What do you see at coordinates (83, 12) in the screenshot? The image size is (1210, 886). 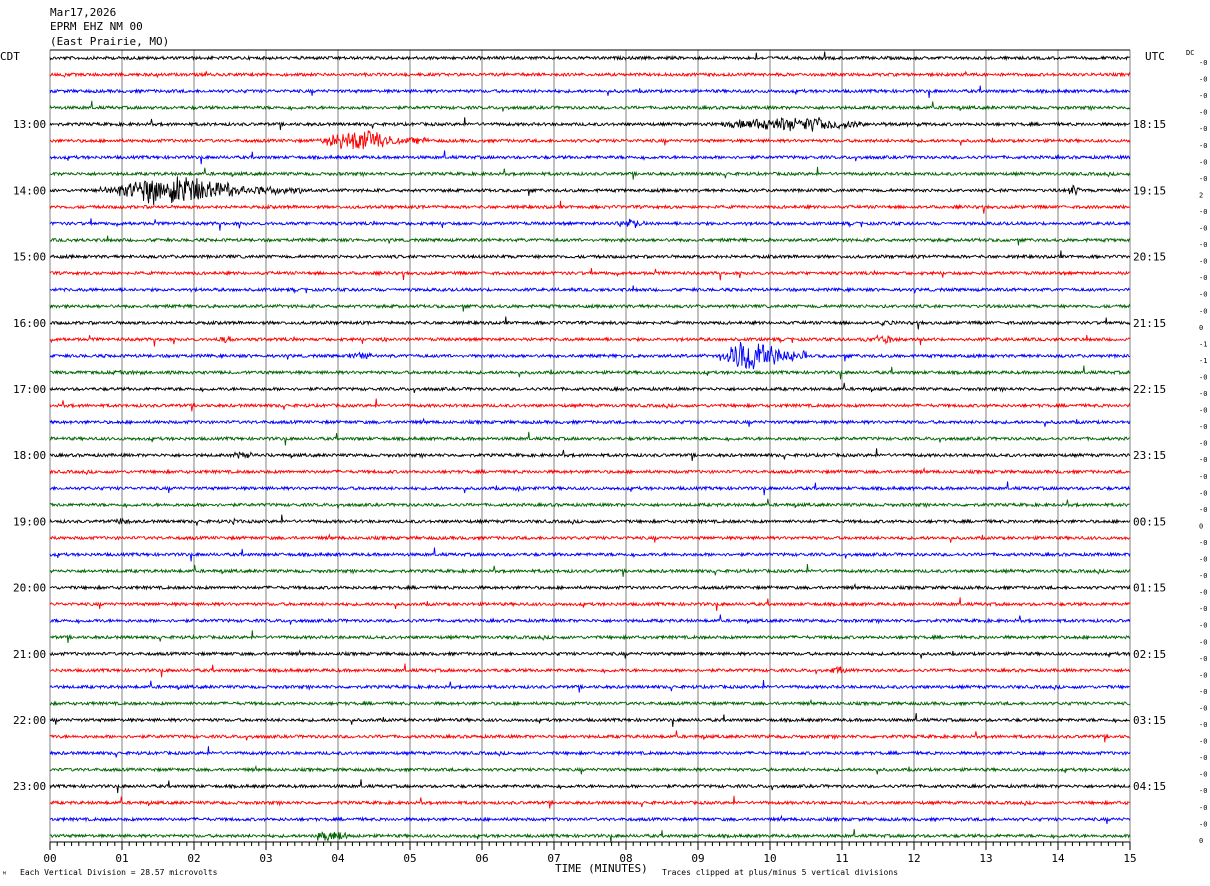 I see `date-label: Mar17,2026` at bounding box center [83, 12].